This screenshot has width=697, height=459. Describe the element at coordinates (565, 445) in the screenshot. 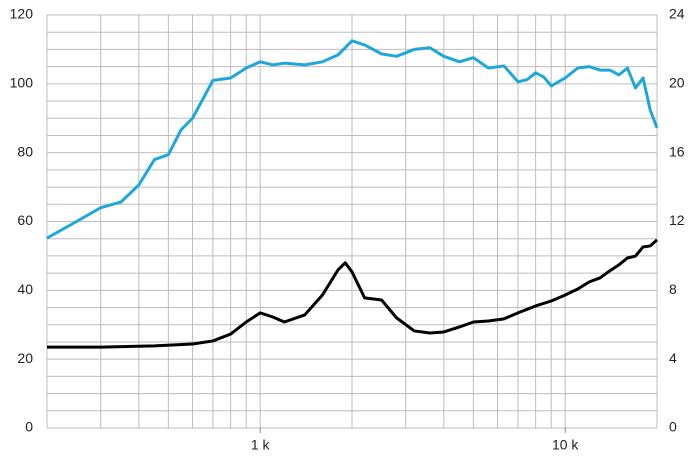

I see `x-tick-label: 10 k` at that location.